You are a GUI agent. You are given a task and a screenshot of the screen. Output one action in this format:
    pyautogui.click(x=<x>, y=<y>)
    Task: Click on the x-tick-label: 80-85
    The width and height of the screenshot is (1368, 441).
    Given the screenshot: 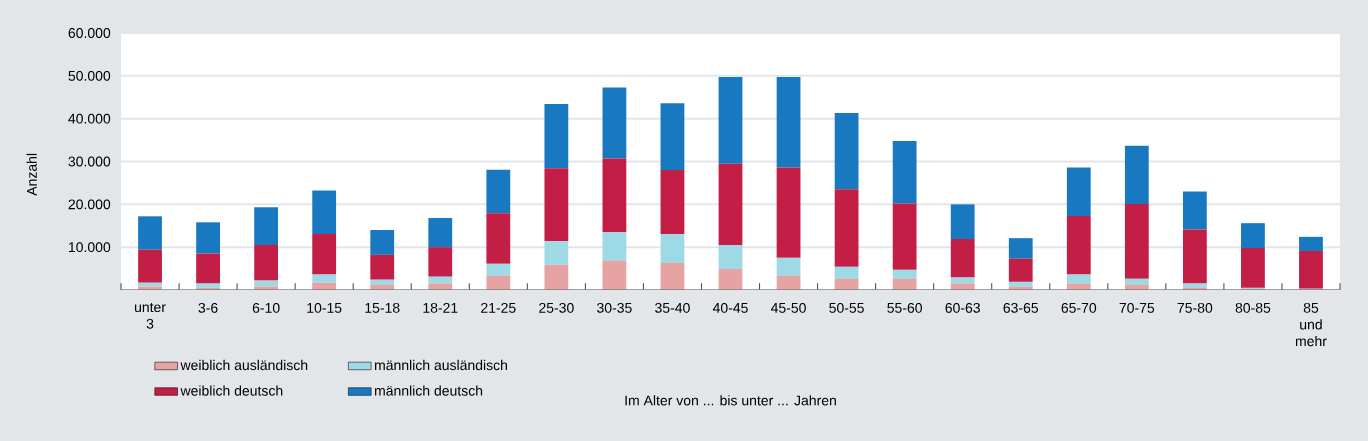 What is the action you would take?
    pyautogui.click(x=1253, y=307)
    